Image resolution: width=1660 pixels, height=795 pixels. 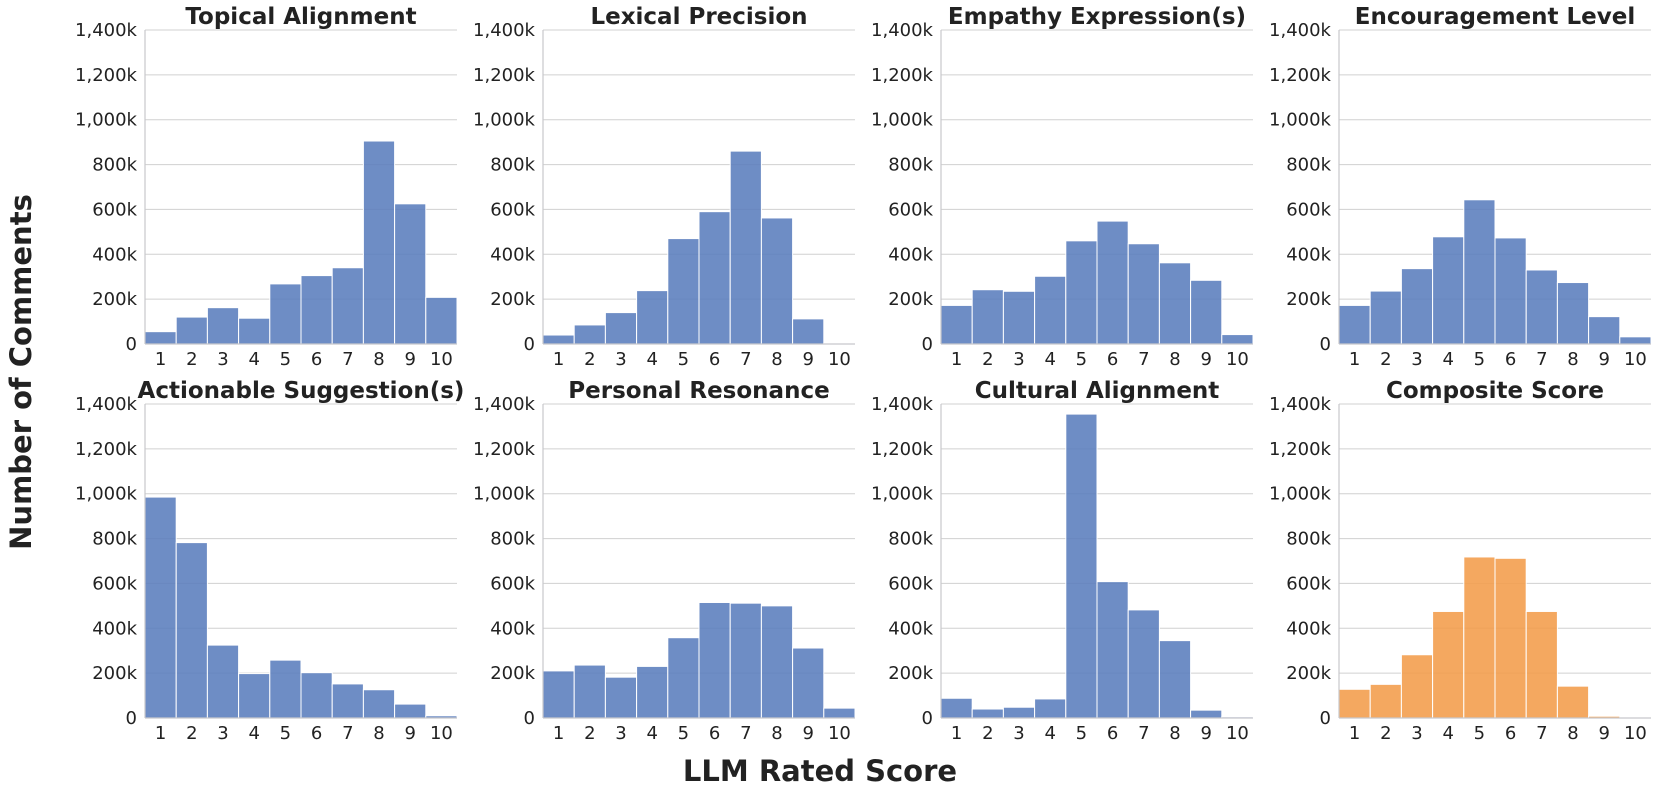 I want to click on panel-title: Composite Score, so click(x=1495, y=391).